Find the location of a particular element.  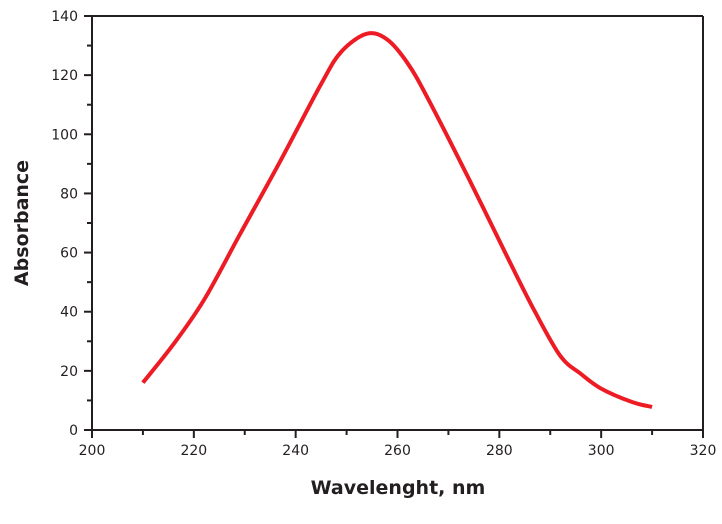

x-tick-label: 260 is located at coordinates (397, 451).